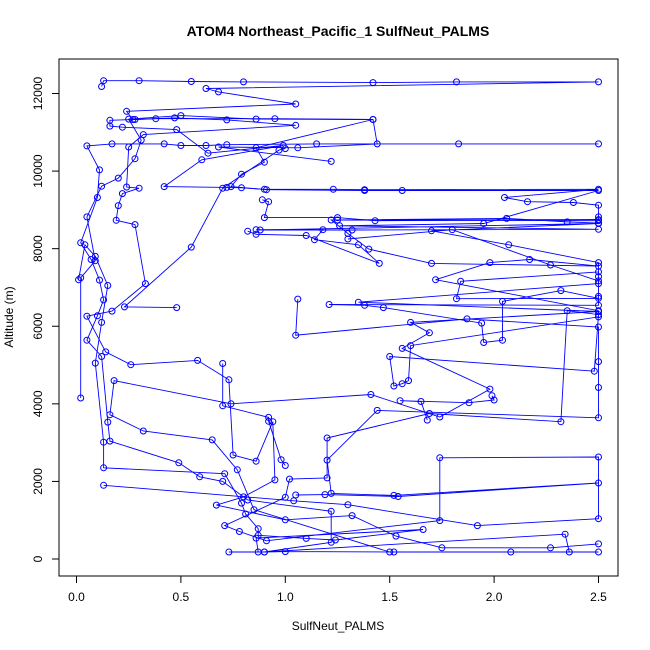 This screenshot has width=650, height=650. What do you see at coordinates (38, 326) in the screenshot?
I see `y-tick-label: 6000` at bounding box center [38, 326].